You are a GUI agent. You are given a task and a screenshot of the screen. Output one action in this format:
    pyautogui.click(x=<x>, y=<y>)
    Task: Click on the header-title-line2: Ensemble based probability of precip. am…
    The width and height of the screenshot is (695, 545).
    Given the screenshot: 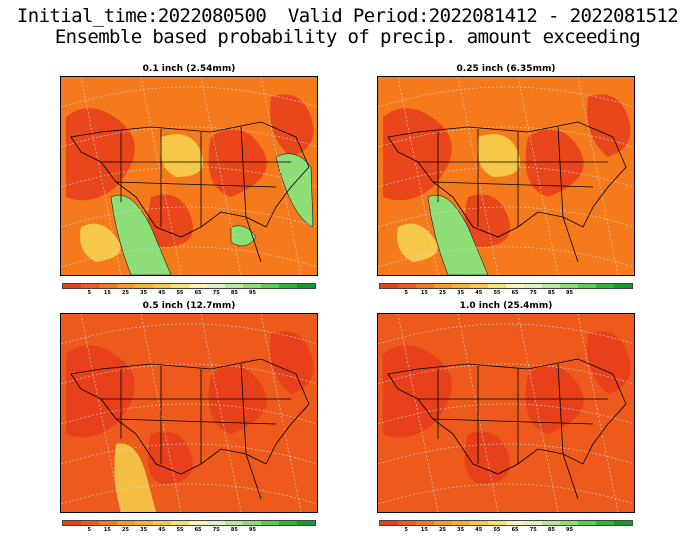 What is the action you would take?
    pyautogui.click(x=347, y=37)
    